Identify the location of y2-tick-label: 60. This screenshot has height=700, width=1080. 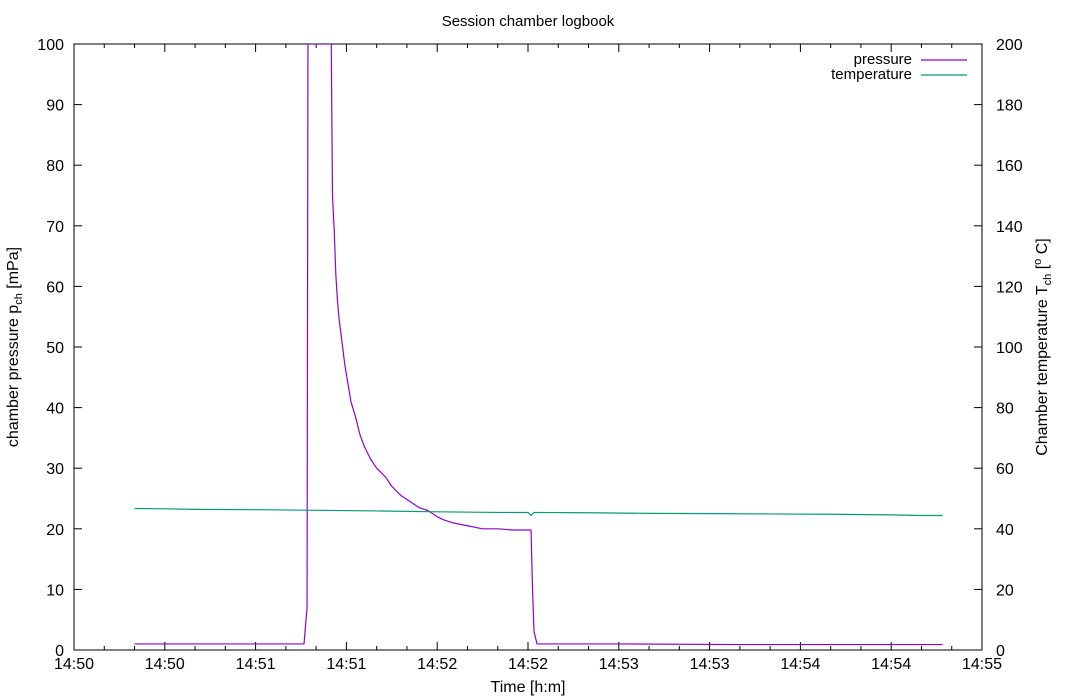
(1005, 469).